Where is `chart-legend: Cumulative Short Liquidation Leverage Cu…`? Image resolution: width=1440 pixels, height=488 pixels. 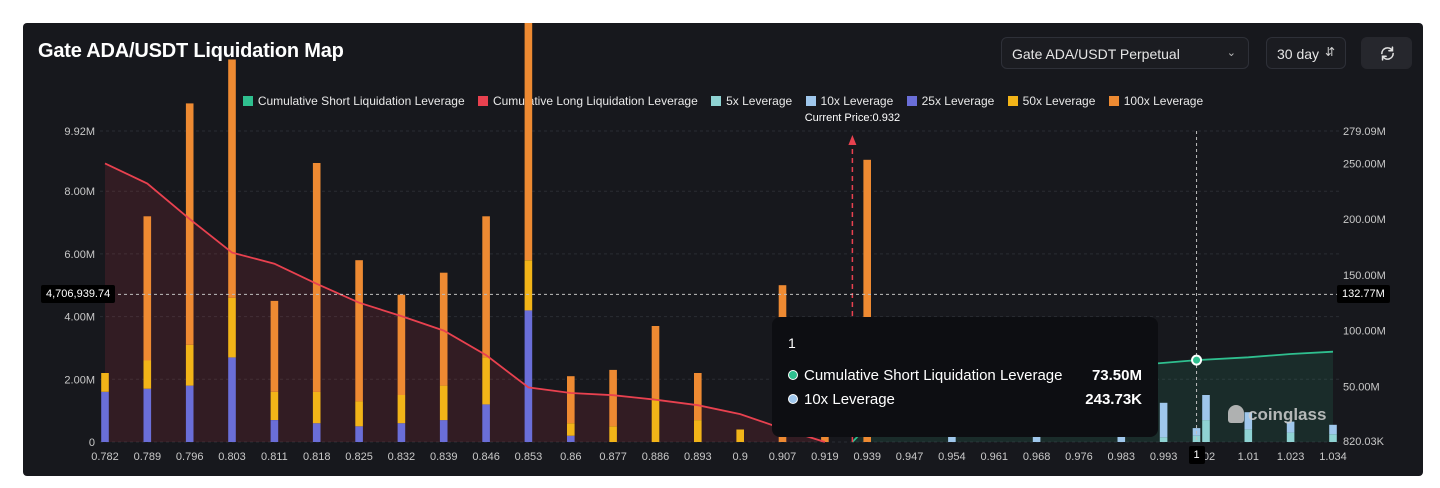
chart-legend: Cumulative Short Liquidation Leverage Cu… is located at coordinates (723, 101).